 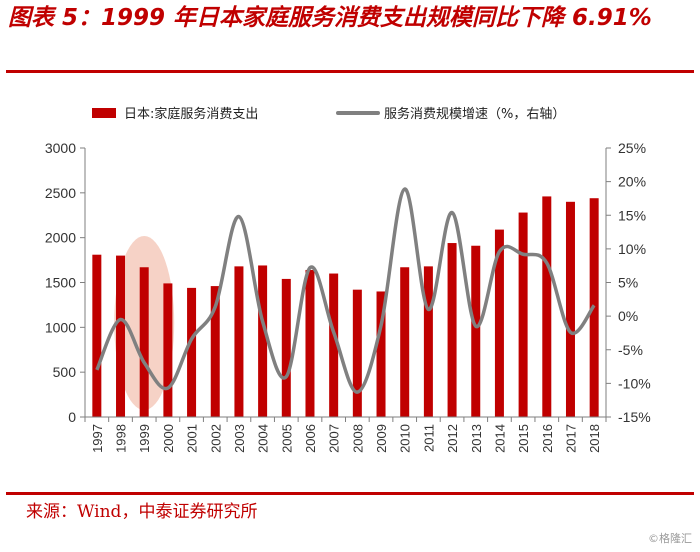 What do you see at coordinates (594, 438) in the screenshot?
I see `x-tick-label: 2018` at bounding box center [594, 438].